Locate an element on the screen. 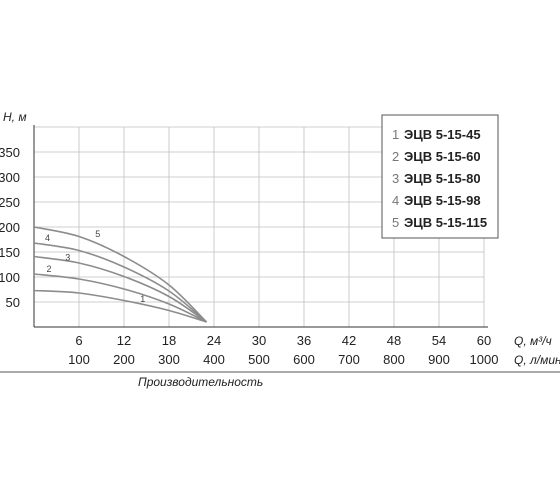  x-tick-label: 42 is located at coordinates (349, 340).